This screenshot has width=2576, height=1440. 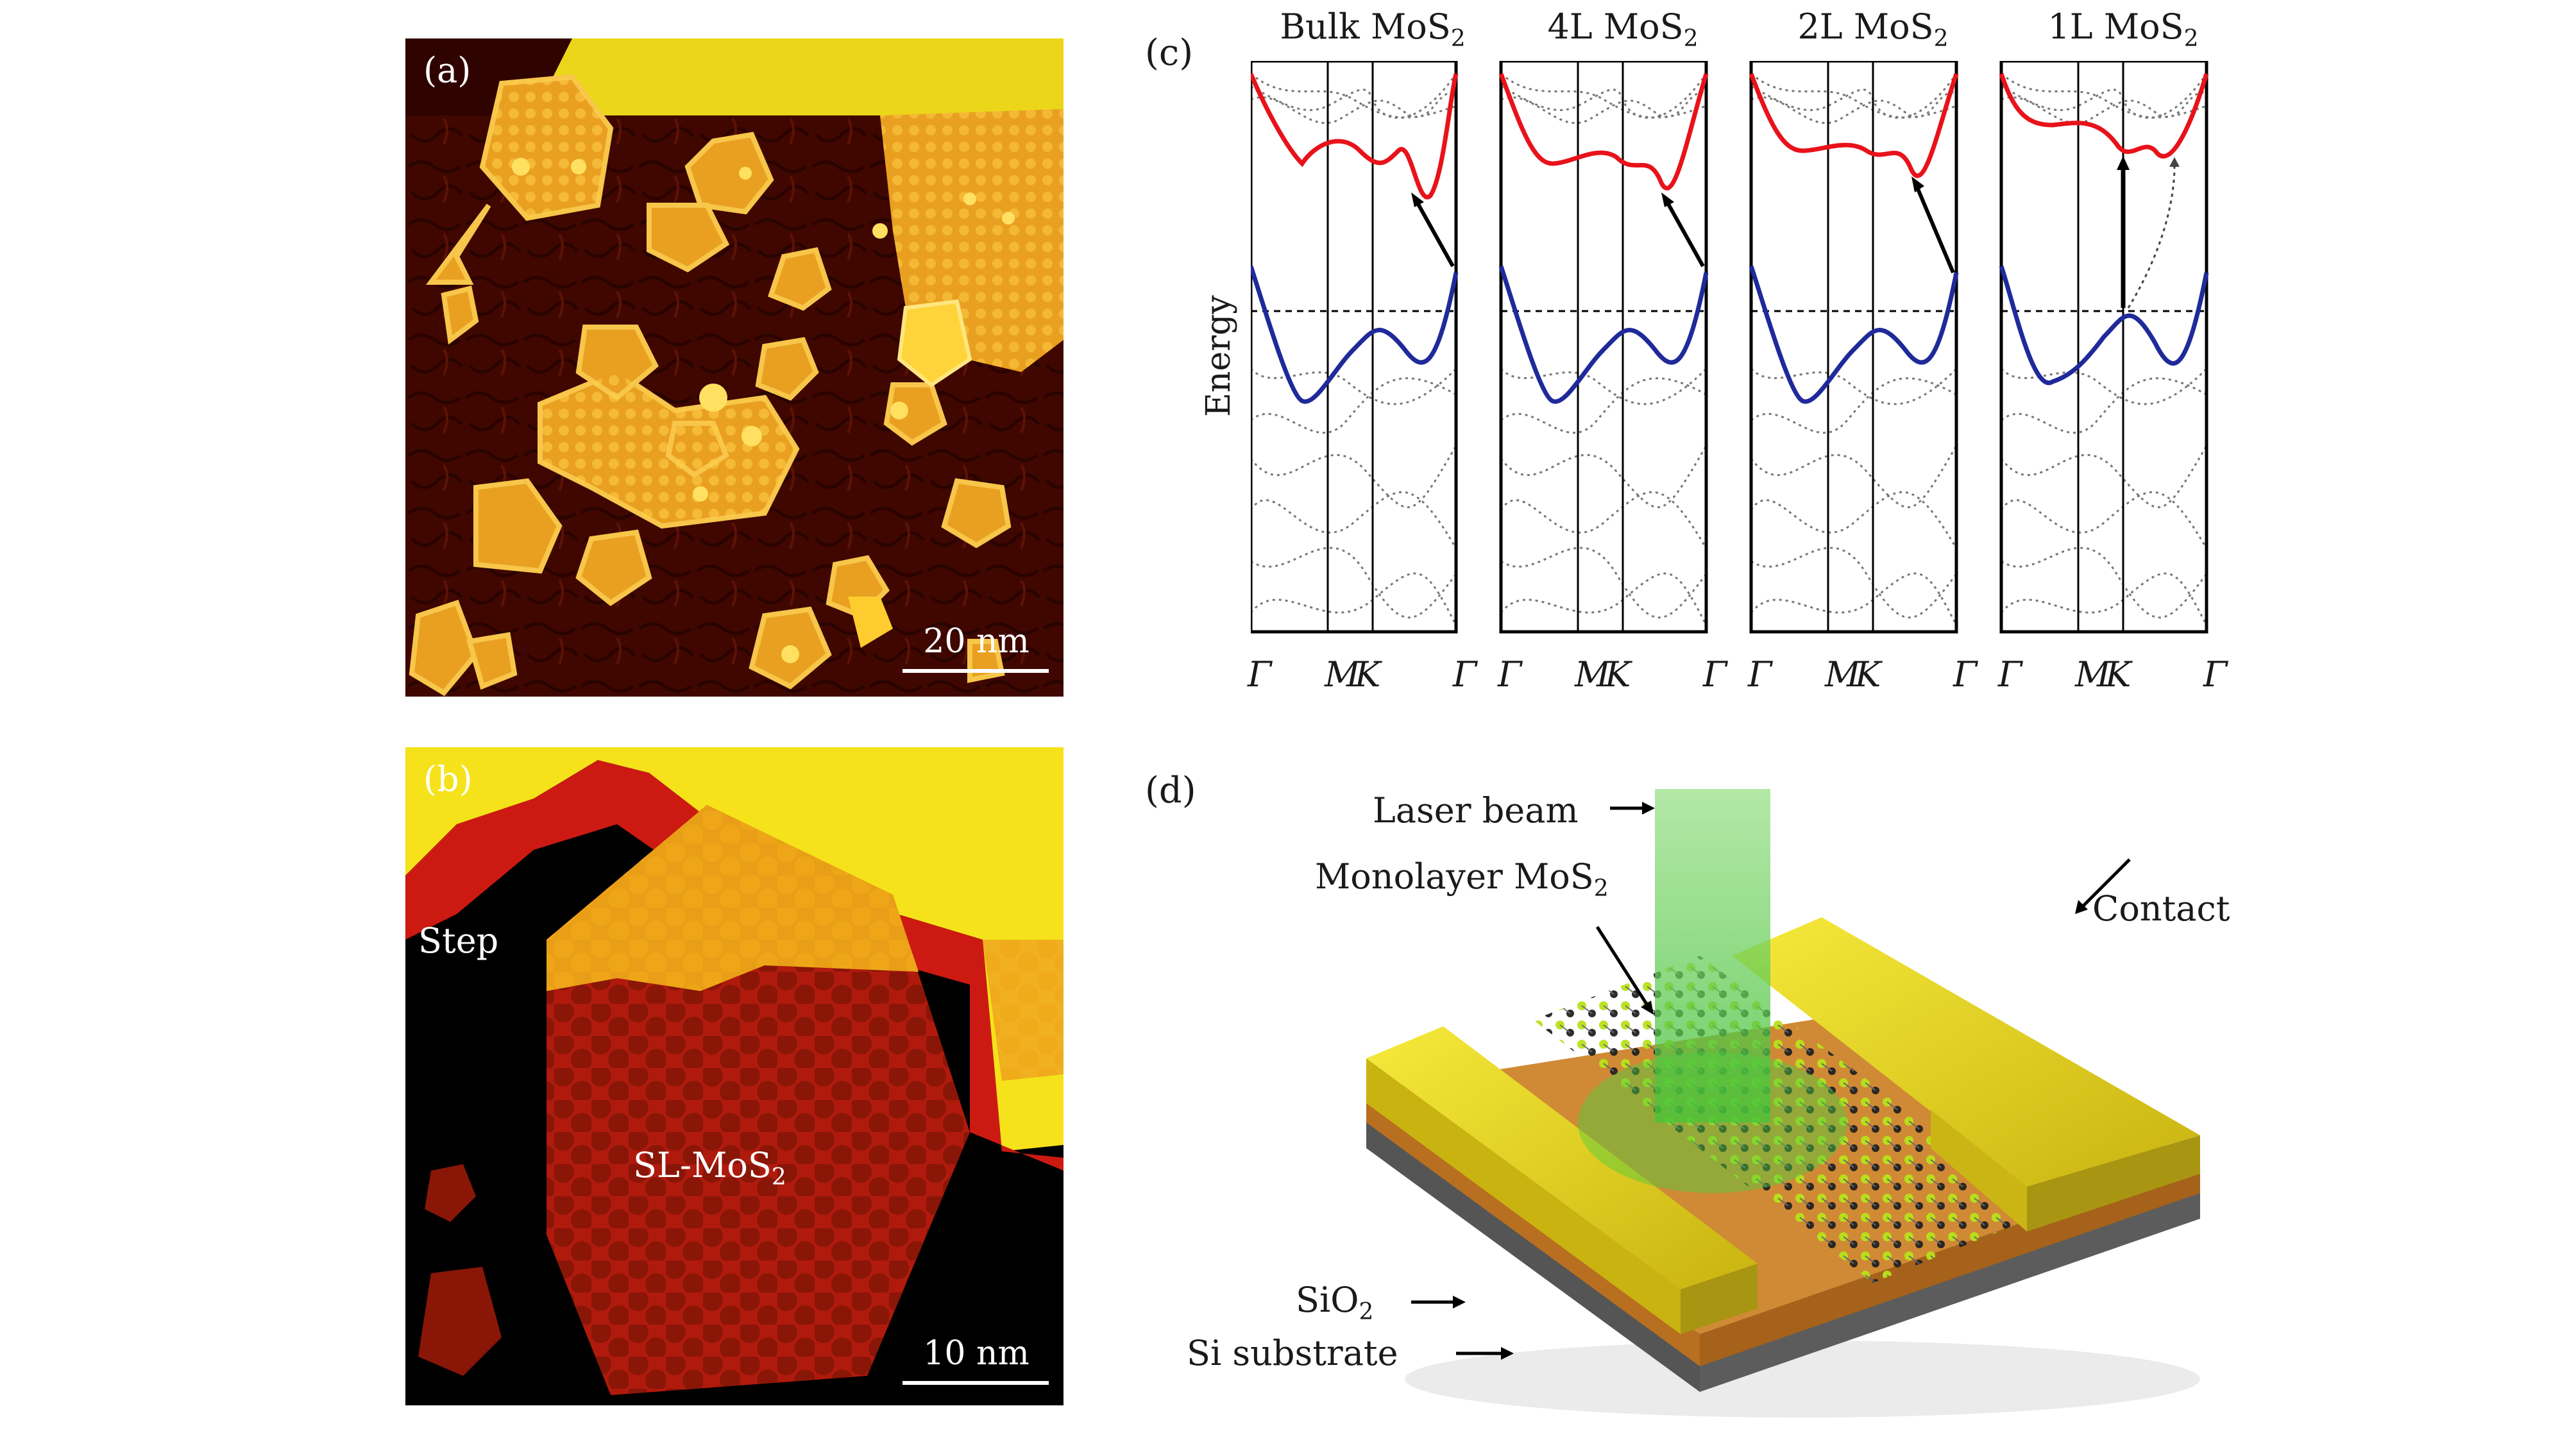 I want to click on panel-label-c: (c), so click(x=1169, y=53).